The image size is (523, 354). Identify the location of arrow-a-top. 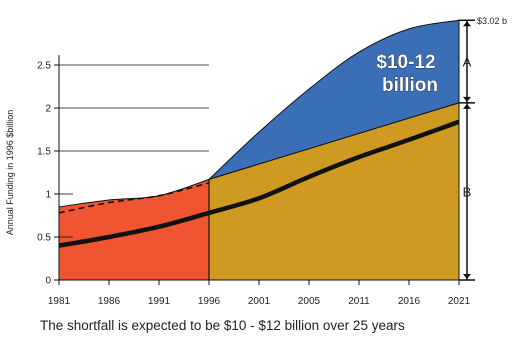
(467, 24).